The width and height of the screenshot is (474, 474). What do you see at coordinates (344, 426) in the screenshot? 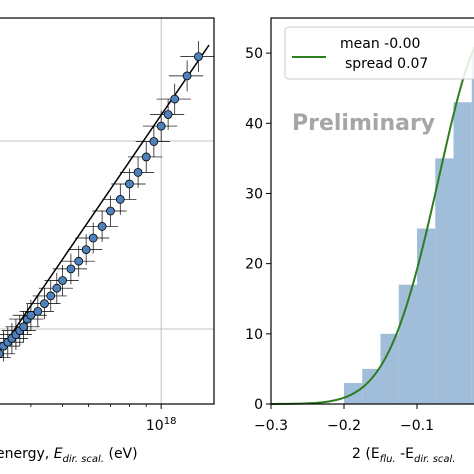
I see `x-tick-label: −0.2` at bounding box center [344, 426].